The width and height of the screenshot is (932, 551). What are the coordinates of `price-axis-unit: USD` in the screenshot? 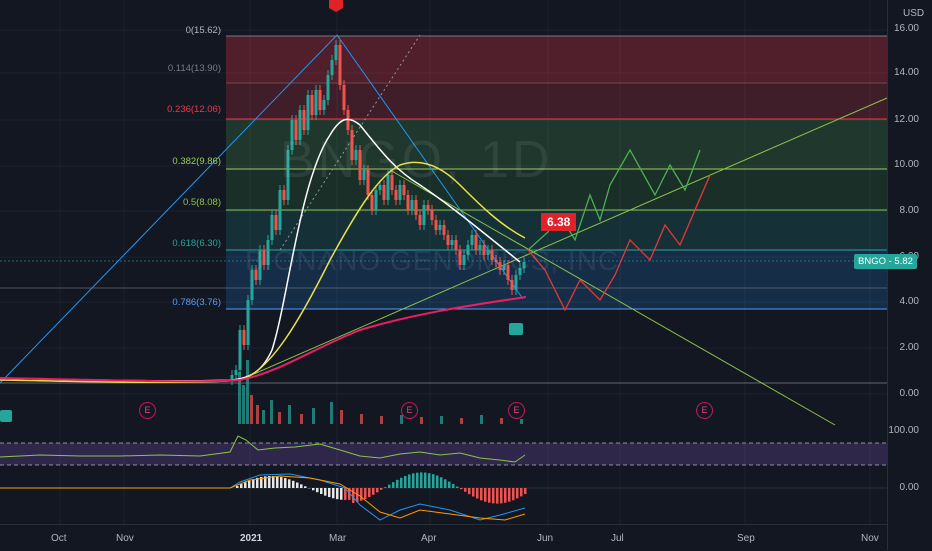 It's located at (913, 13).